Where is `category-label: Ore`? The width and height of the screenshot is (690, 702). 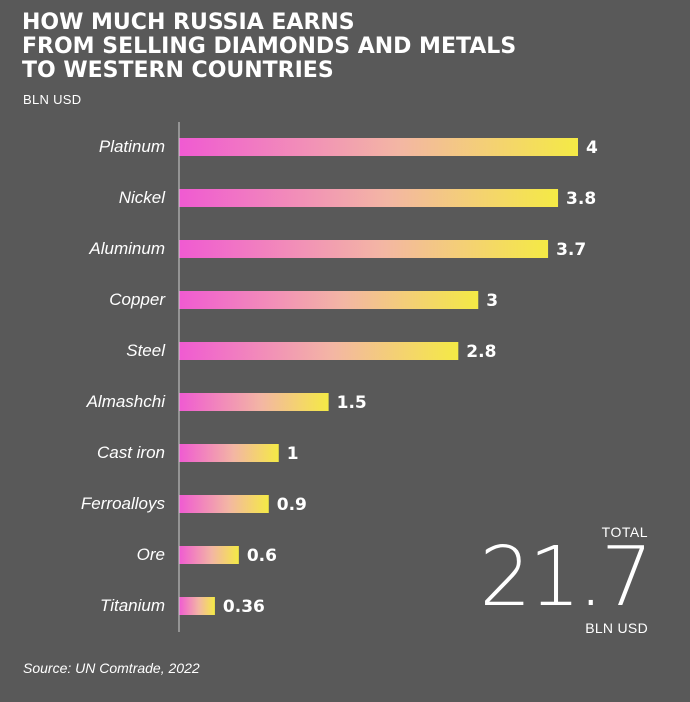 category-label: Ore is located at coordinates (151, 554).